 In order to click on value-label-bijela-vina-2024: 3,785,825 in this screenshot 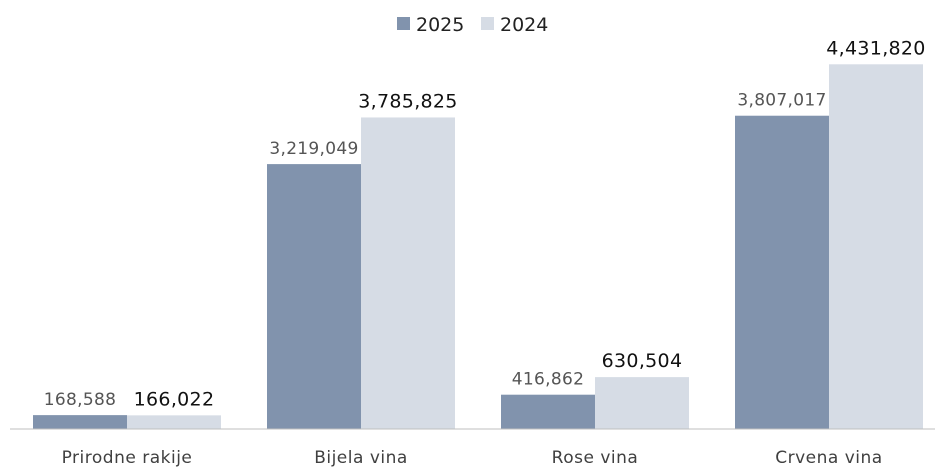, I will do `click(407, 101)`.